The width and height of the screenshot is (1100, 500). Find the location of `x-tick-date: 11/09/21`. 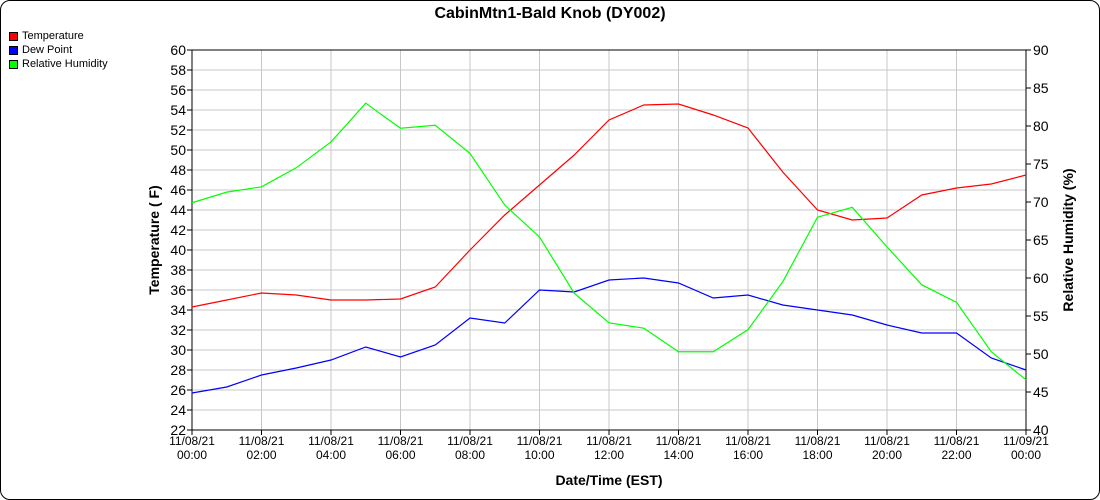

x-tick-date: 11/09/21 is located at coordinates (1026, 441).